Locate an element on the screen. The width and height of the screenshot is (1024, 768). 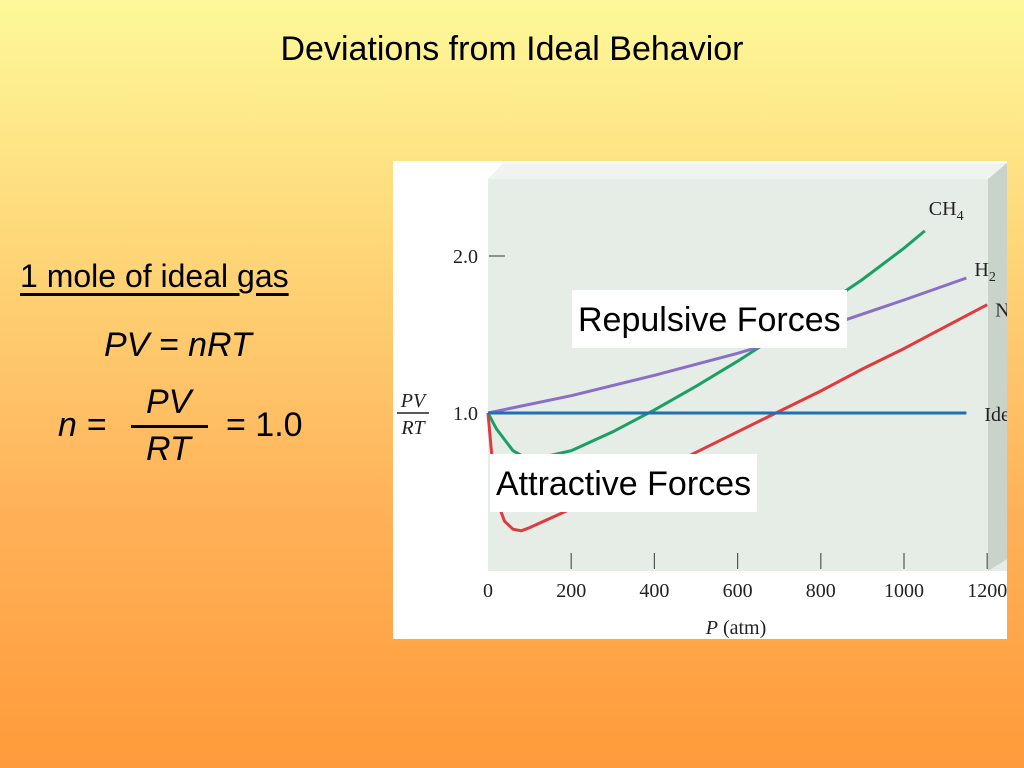
x-tick-label: 1200 is located at coordinates (987, 591).